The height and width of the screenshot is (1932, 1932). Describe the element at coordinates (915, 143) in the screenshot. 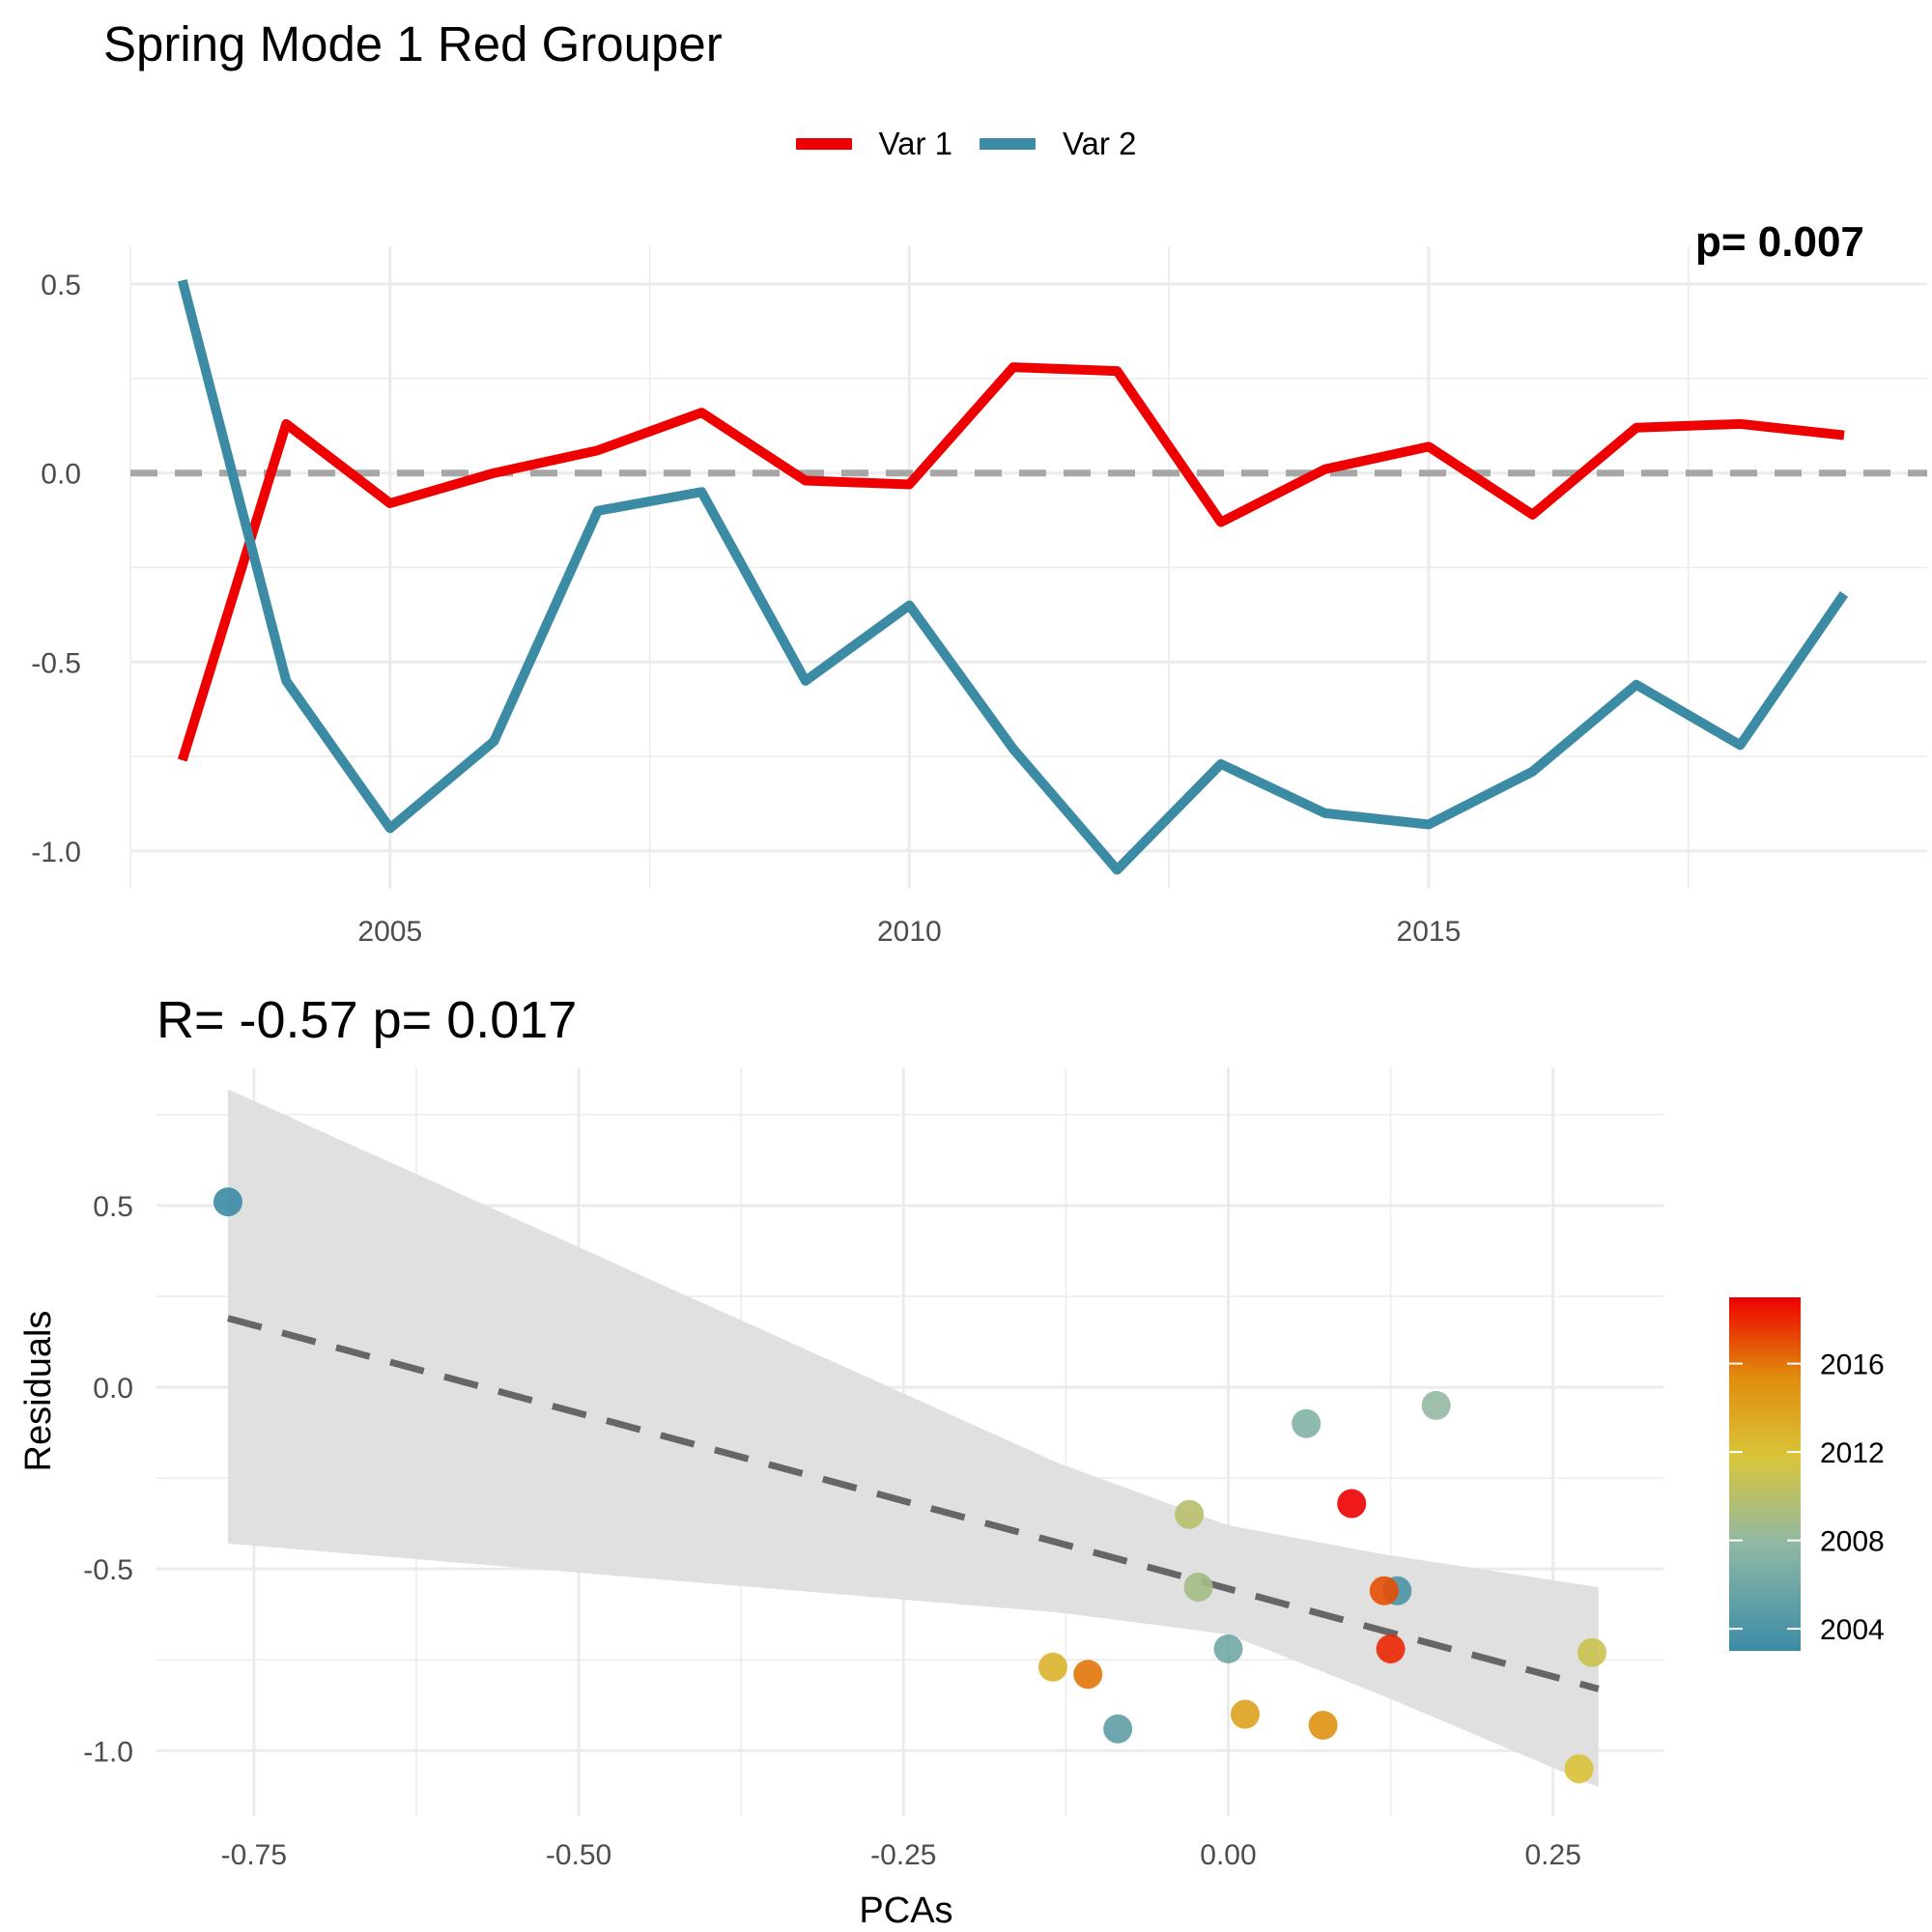

I see `legend-label-var1: Var 1` at that location.